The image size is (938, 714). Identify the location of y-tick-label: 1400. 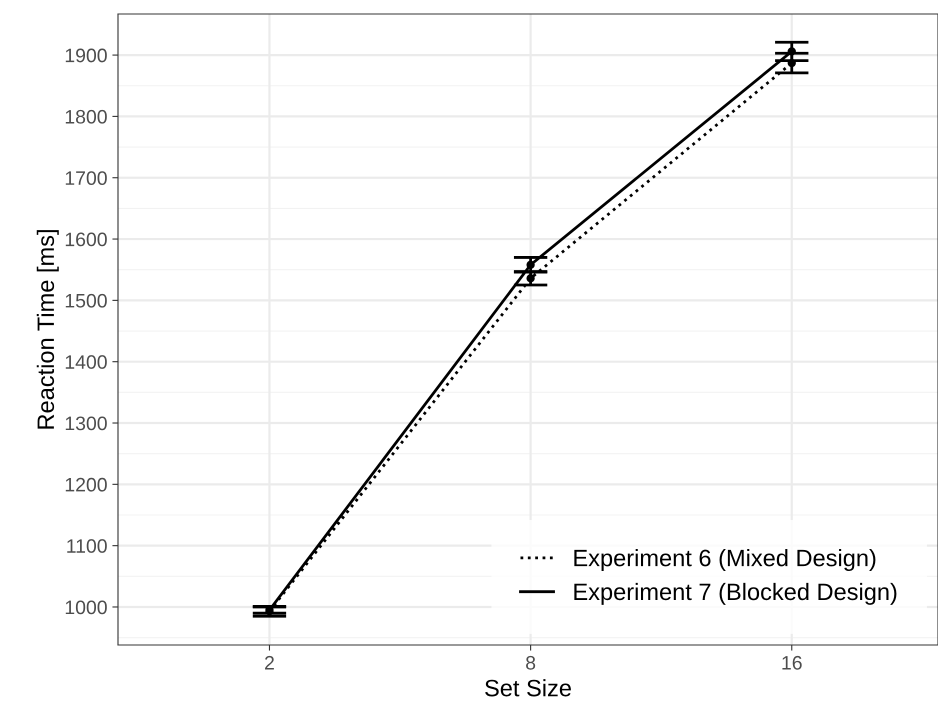
(86, 362).